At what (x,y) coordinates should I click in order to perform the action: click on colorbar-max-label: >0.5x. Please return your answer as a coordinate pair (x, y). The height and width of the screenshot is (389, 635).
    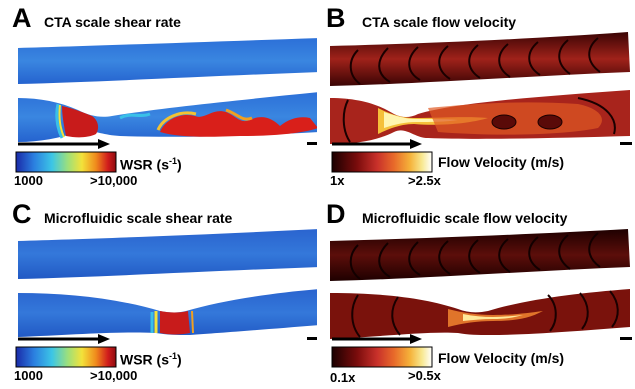
    Looking at the image, I should click on (424, 375).